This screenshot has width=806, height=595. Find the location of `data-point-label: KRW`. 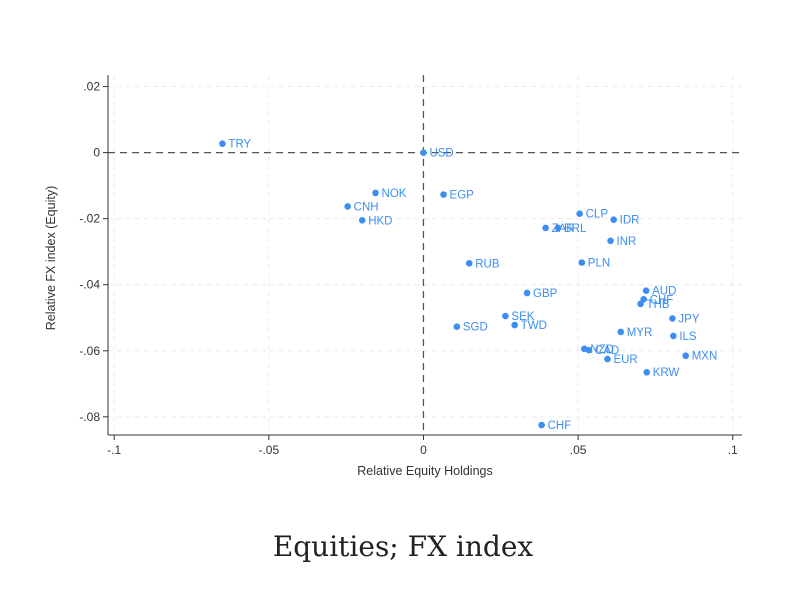

data-point-label: KRW is located at coordinates (666, 373).